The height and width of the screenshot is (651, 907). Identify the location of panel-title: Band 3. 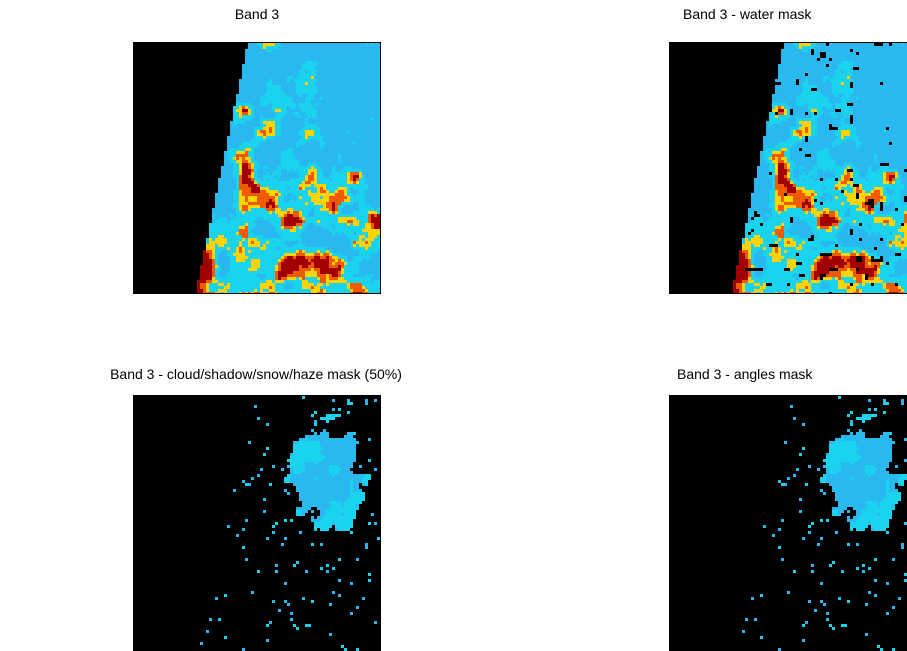
(257, 14).